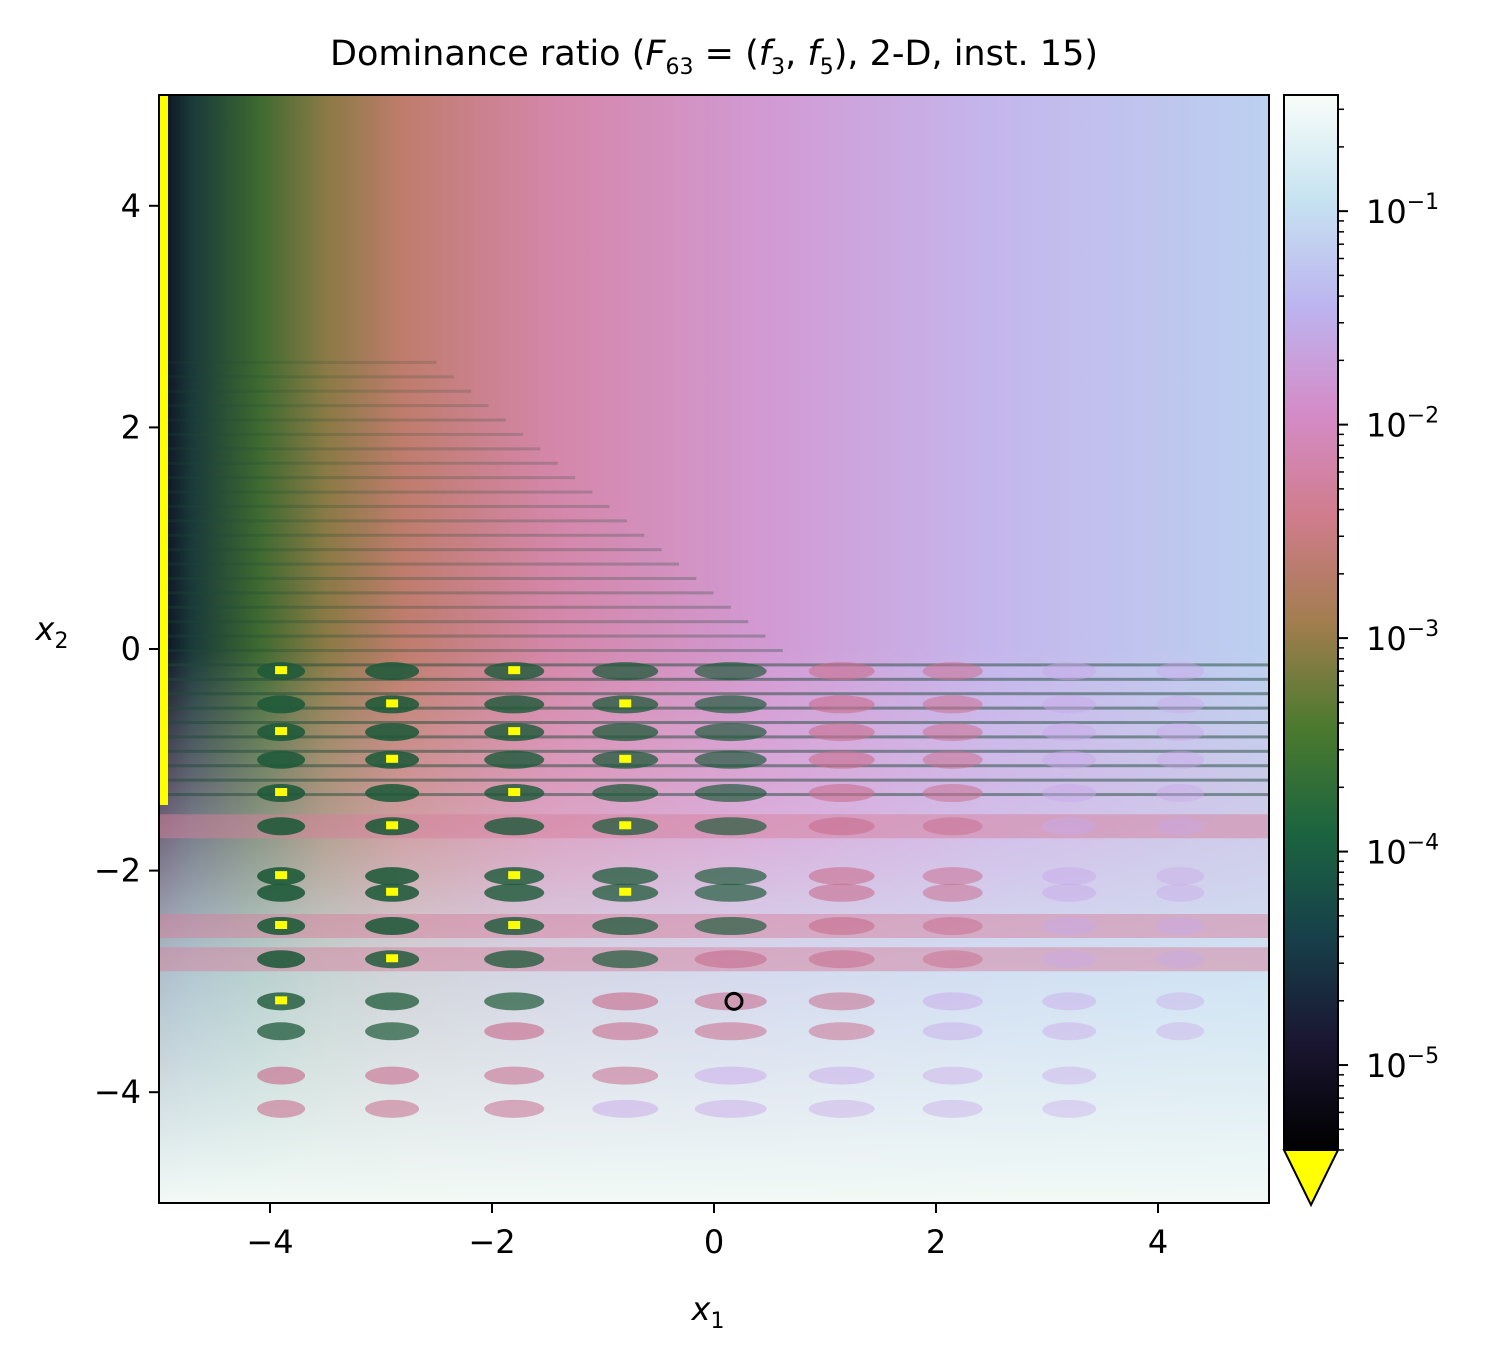 The image size is (1494, 1359). I want to click on x-tick-label: 2, so click(936, 1242).